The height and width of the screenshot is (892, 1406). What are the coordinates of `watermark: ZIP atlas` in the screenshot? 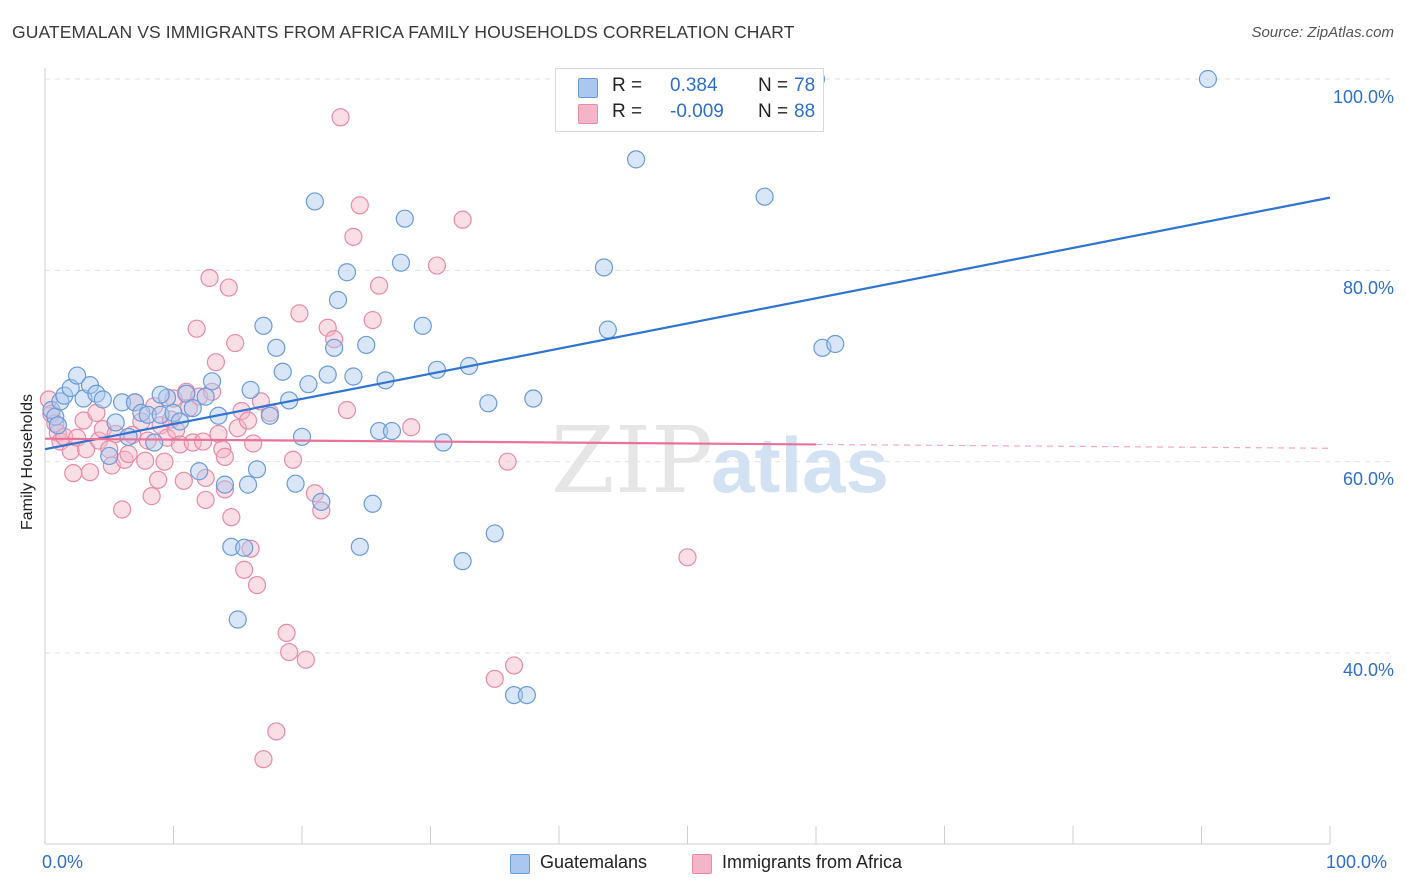 It's located at (720, 460).